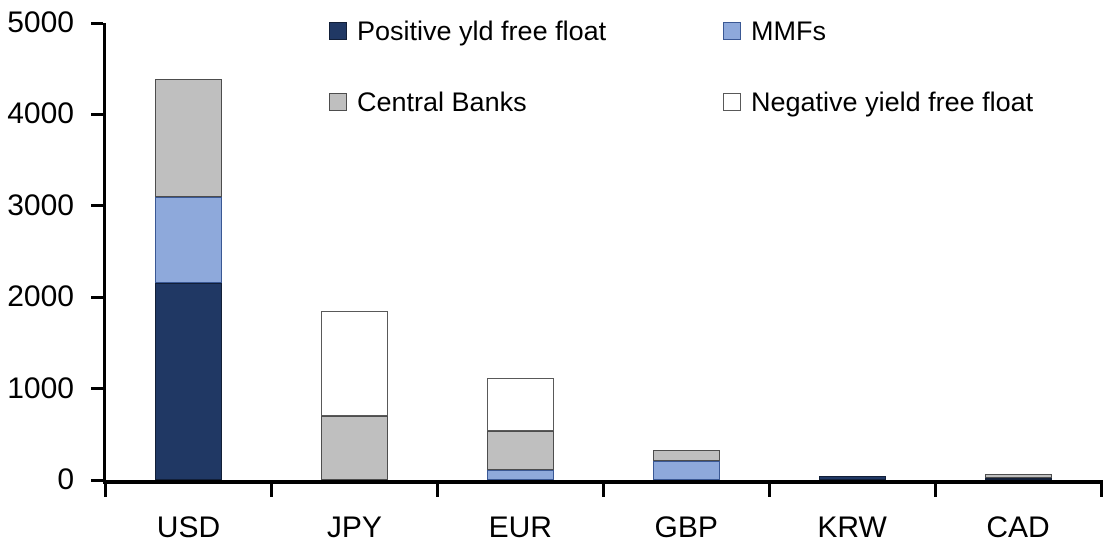 The width and height of the screenshot is (1109, 556). I want to click on legend-label: MMFs, so click(788, 30).